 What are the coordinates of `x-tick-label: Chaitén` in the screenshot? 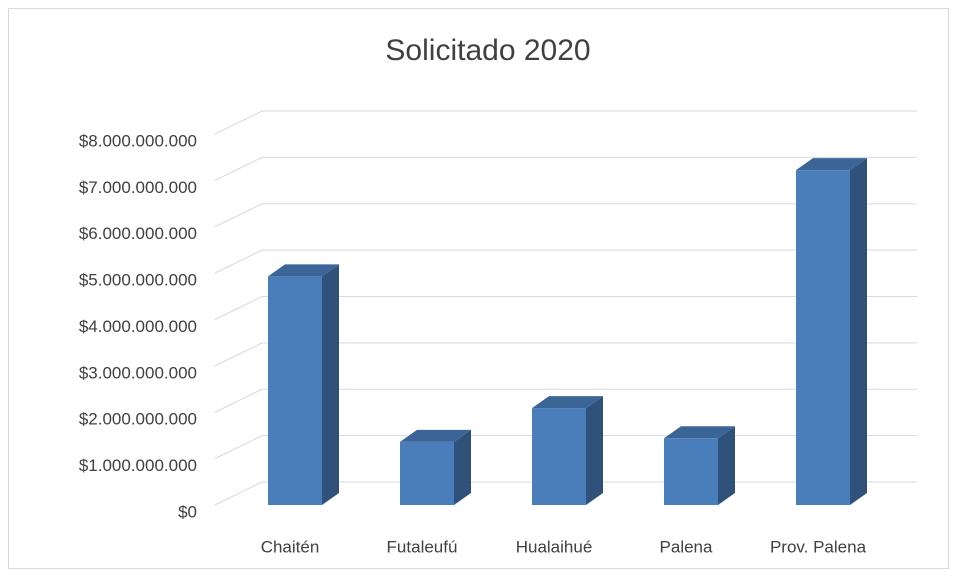 It's located at (290, 546).